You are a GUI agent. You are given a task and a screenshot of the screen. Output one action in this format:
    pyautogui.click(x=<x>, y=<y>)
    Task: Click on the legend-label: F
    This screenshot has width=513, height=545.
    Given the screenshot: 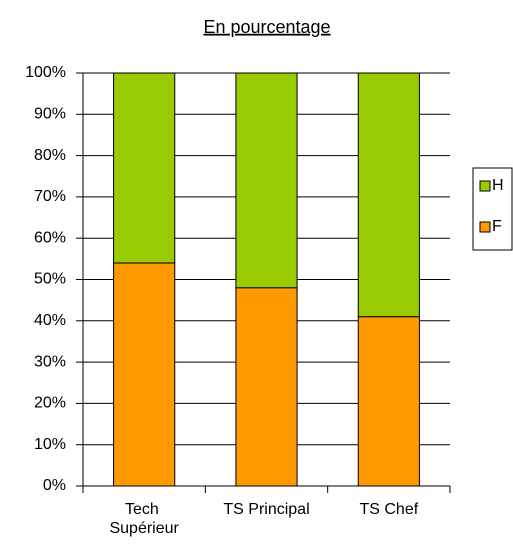 What is the action you would take?
    pyautogui.click(x=497, y=226)
    